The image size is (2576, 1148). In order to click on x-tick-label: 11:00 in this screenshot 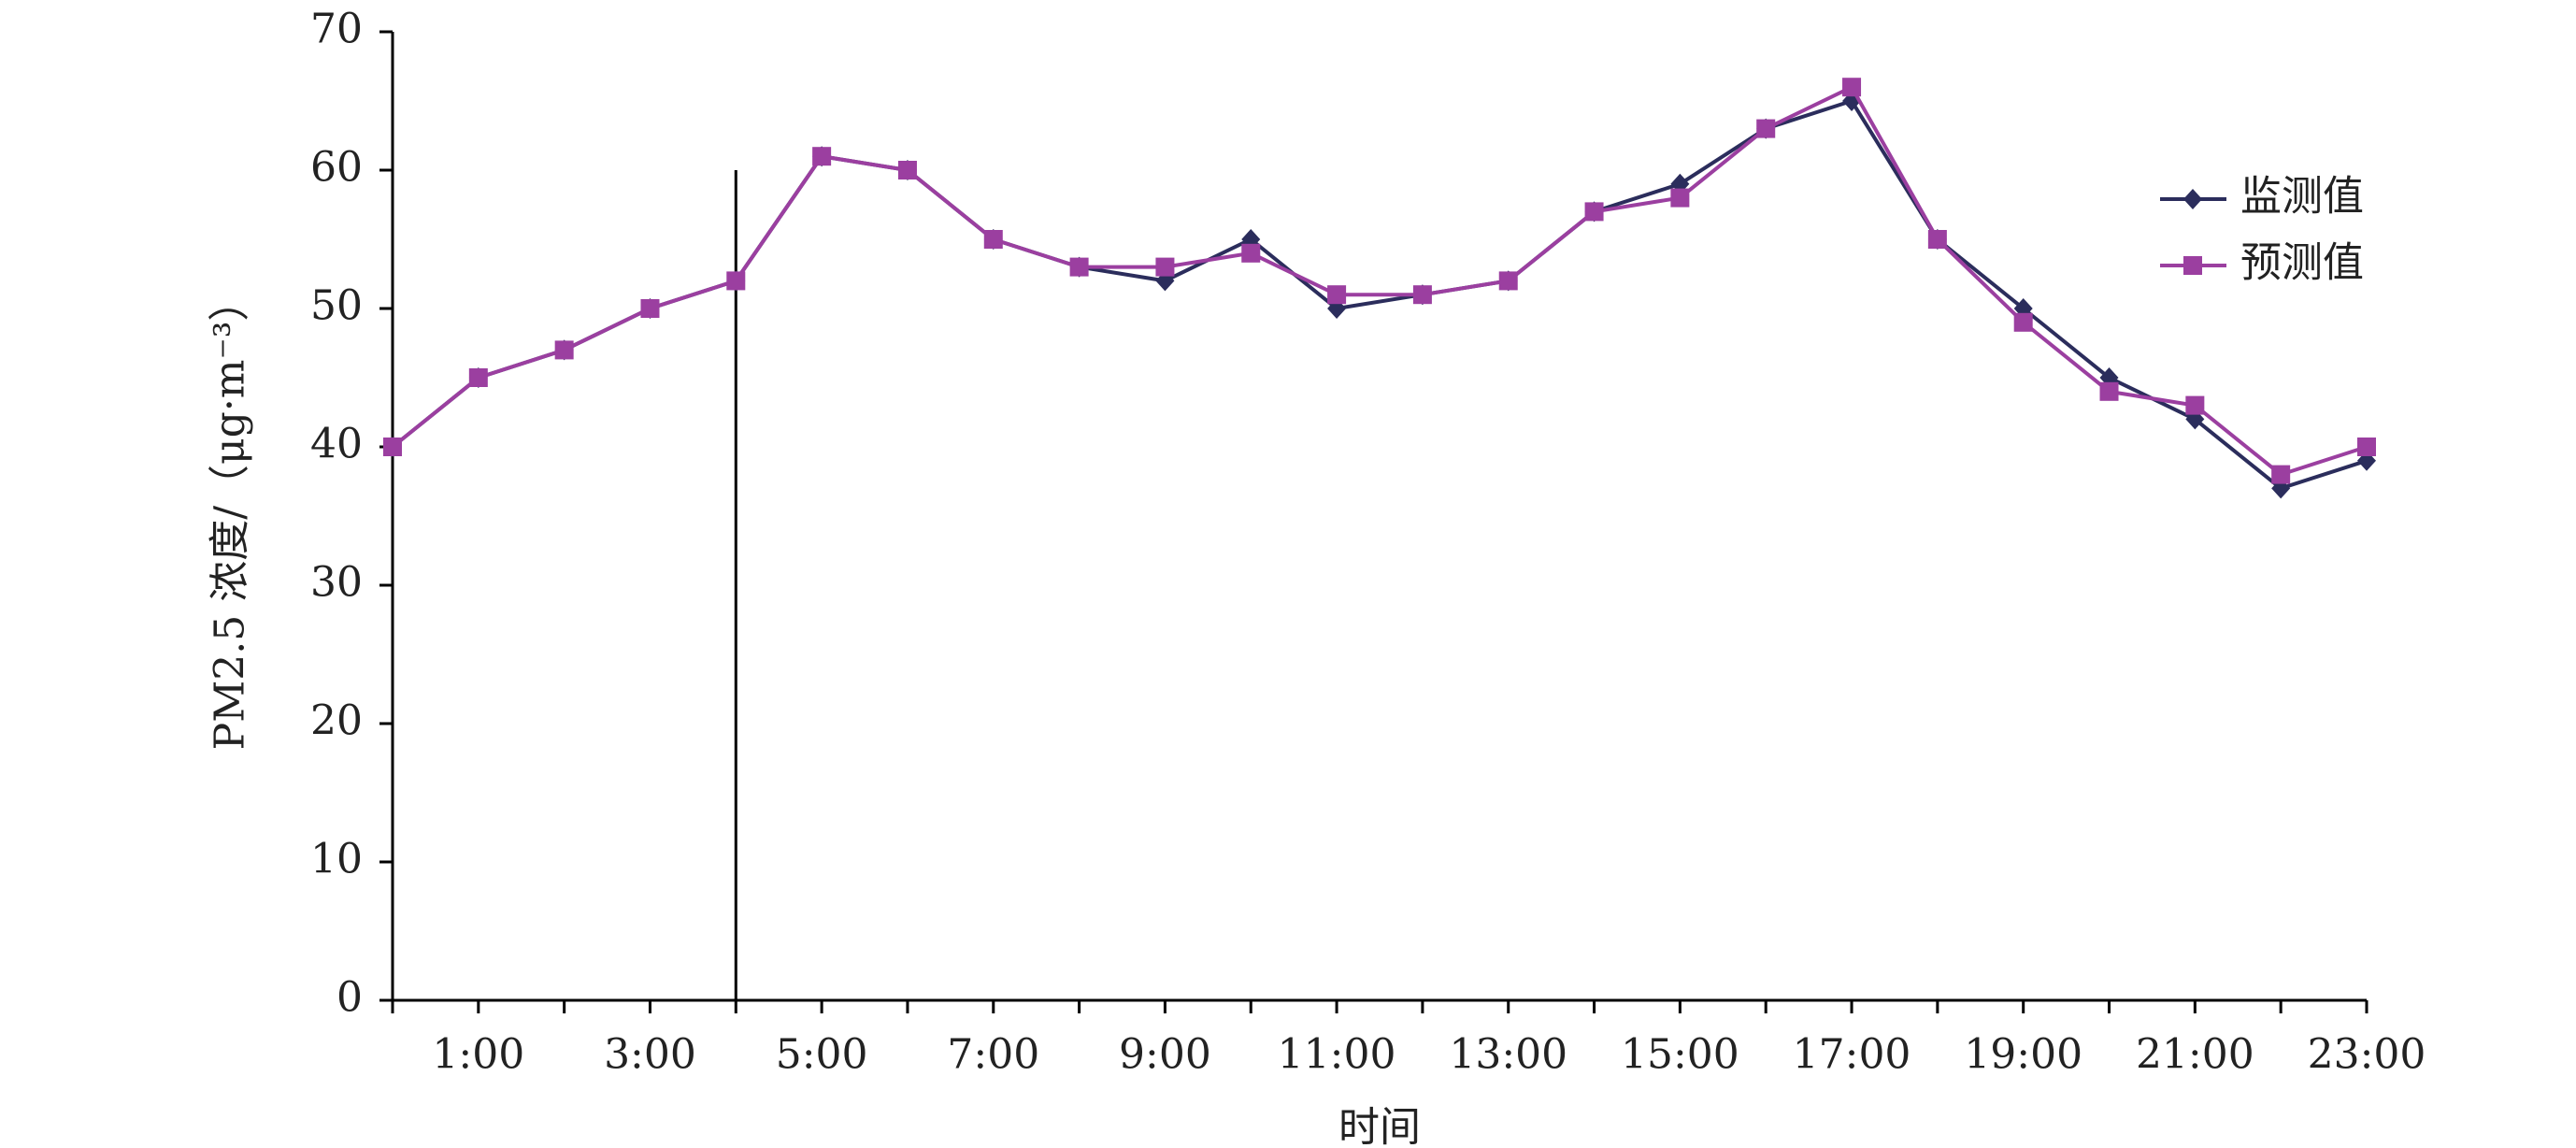, I will do `click(1337, 1055)`.